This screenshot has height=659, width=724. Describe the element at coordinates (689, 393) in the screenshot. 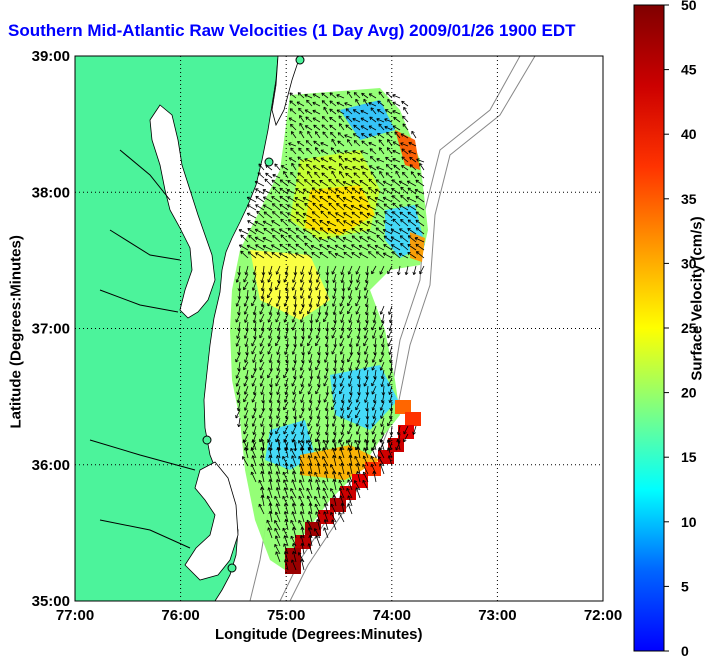

I see `colorbar-tick-label: 20` at that location.